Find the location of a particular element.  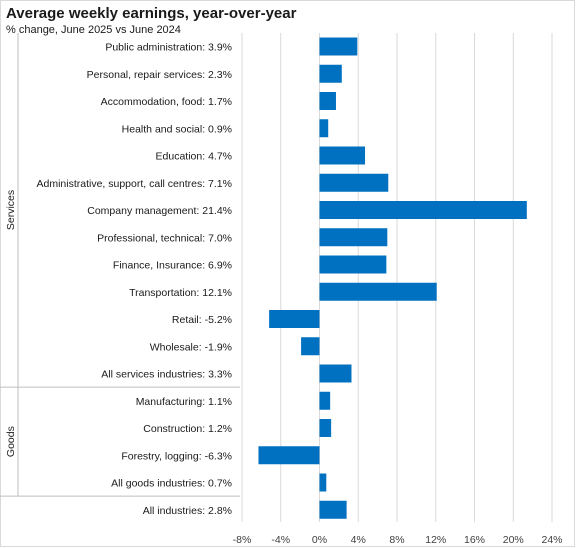

category-label: Health and social: 0.9% is located at coordinates (177, 129).